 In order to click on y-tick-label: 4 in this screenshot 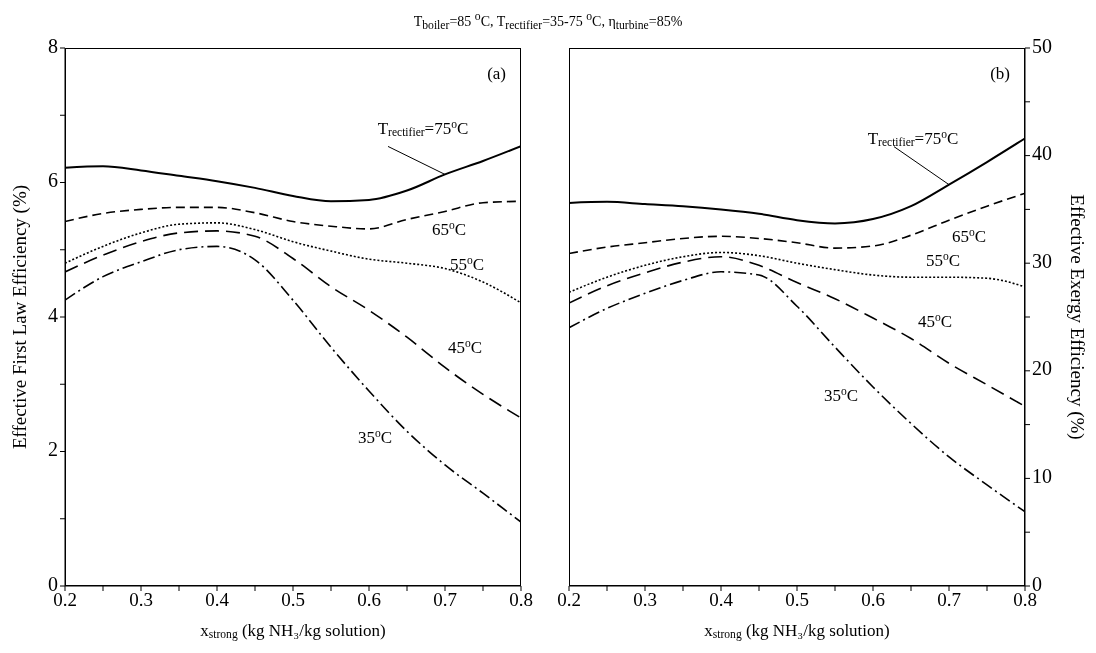, I will do `click(53, 314)`.